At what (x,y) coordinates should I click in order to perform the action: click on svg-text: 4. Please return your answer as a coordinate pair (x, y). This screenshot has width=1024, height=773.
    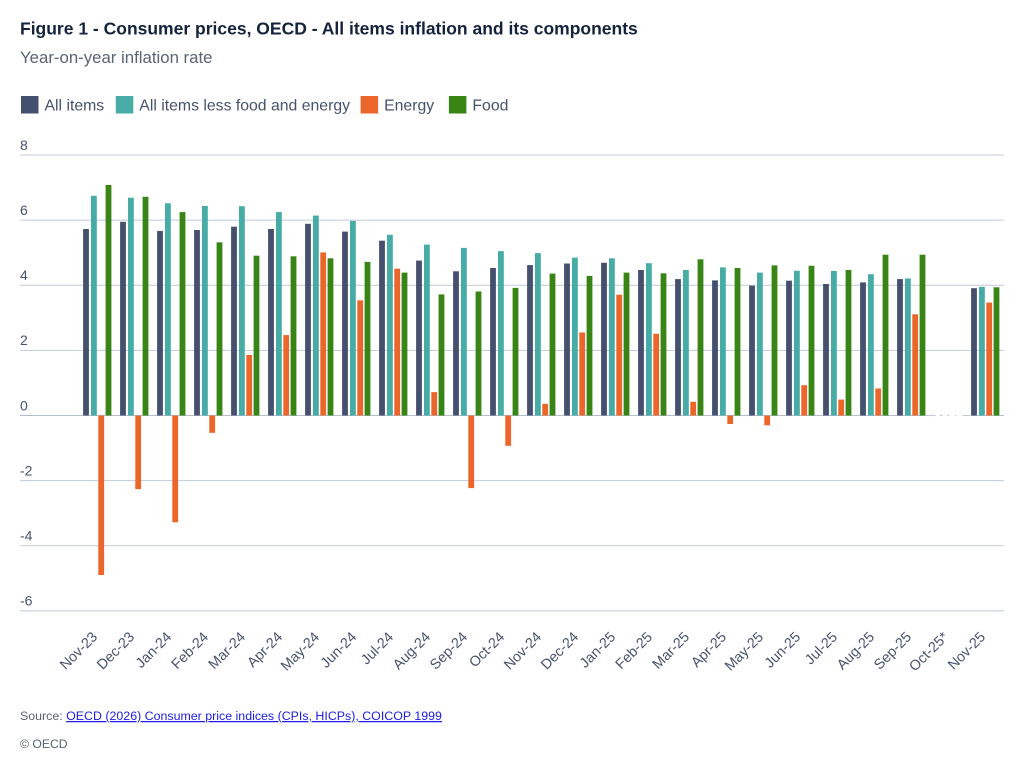
    Looking at the image, I should click on (24, 275).